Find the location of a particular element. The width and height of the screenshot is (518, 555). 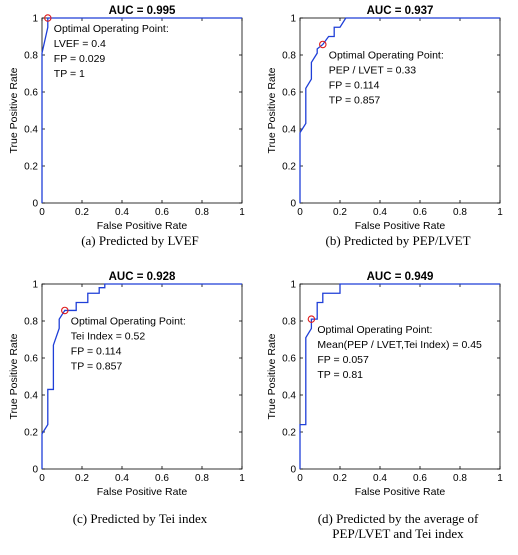

figure-caption: PEP/LVET and Tei index is located at coordinates (398, 533).